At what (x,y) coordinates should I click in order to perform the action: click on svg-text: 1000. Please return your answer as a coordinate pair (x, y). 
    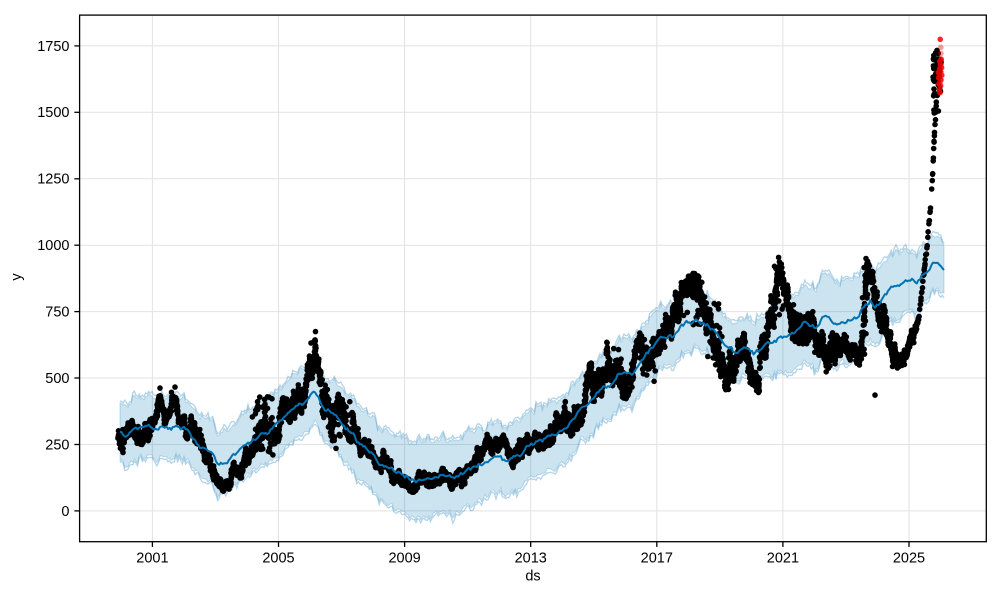
    Looking at the image, I should click on (53, 246).